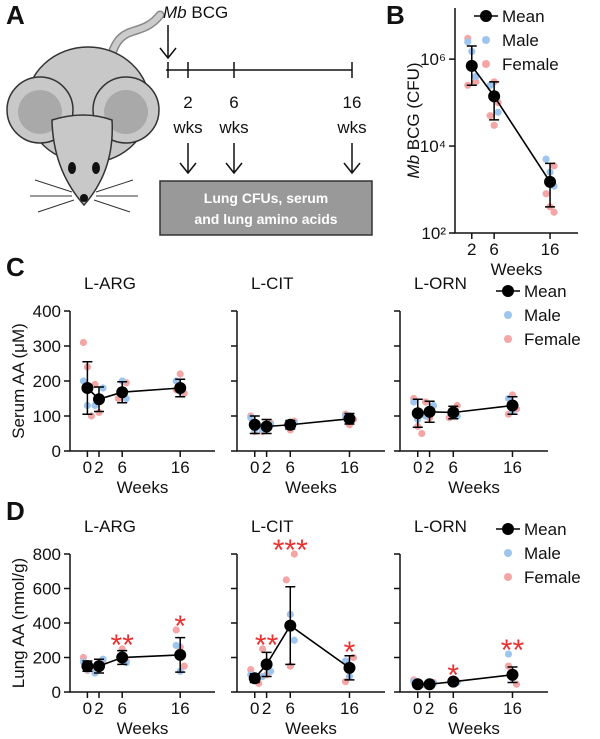 The height and width of the screenshot is (739, 600). What do you see at coordinates (266, 198) in the screenshot?
I see `readout-text: Lung CFUs, serum` at bounding box center [266, 198].